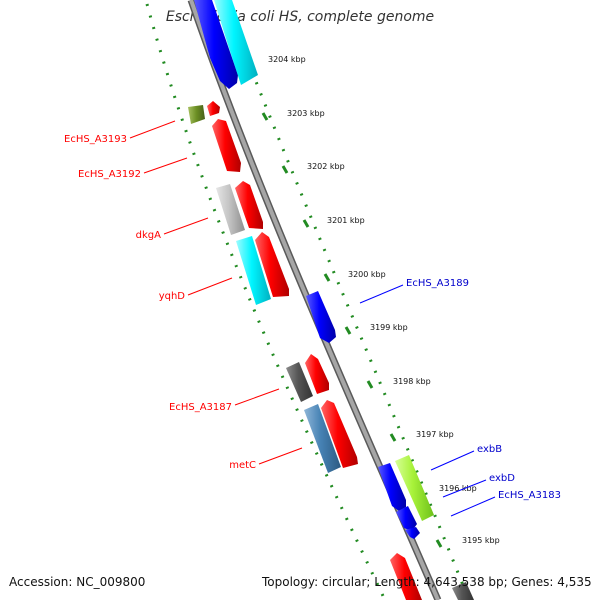  I want to click on leader-EcHS_A3193, so click(152, 129).